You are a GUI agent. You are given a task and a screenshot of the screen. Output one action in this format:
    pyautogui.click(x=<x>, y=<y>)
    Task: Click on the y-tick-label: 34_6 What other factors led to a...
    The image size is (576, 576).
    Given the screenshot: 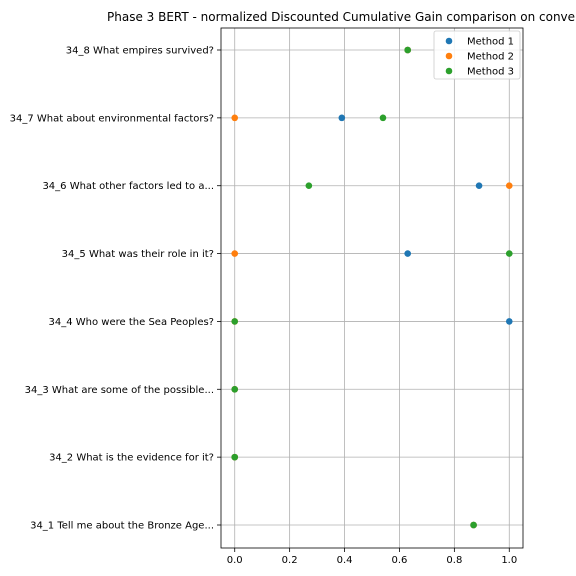 What is the action you would take?
    pyautogui.click(x=128, y=186)
    